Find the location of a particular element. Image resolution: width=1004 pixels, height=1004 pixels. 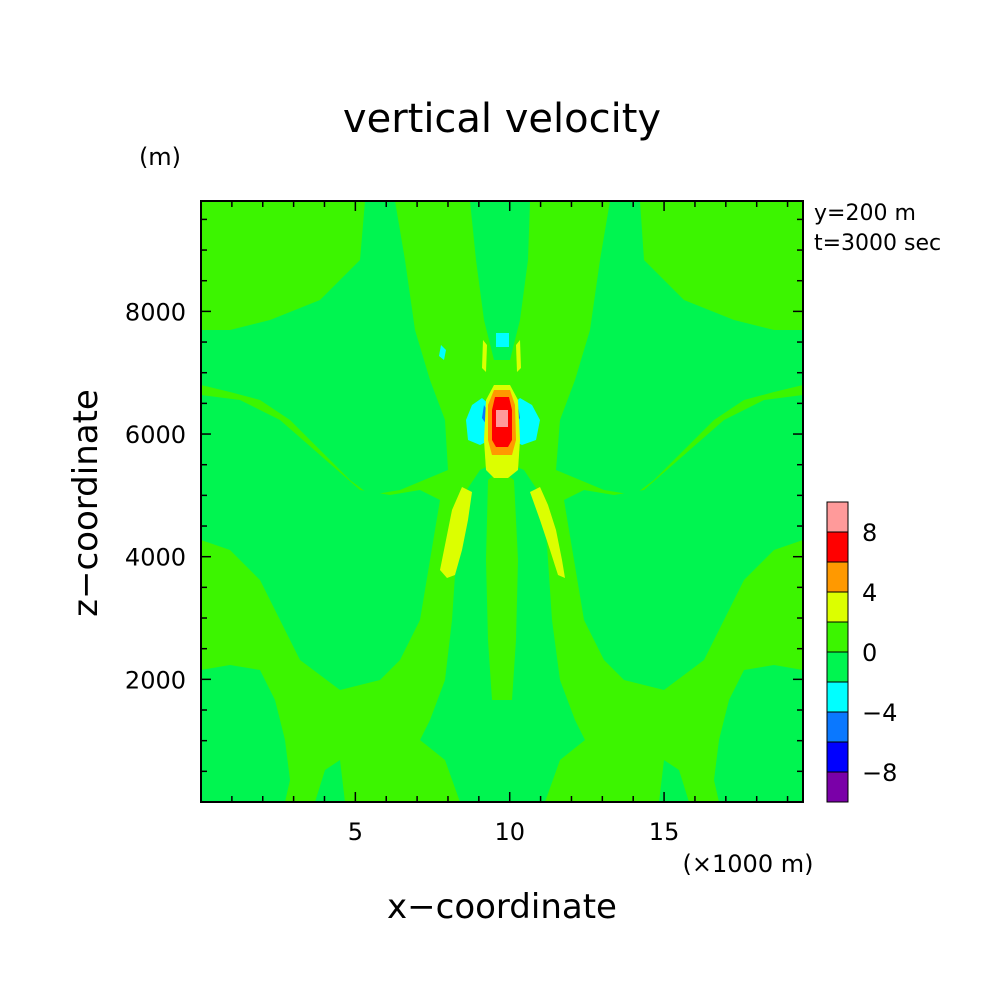

x-unit-label: (×1000 m) is located at coordinates (748, 864).